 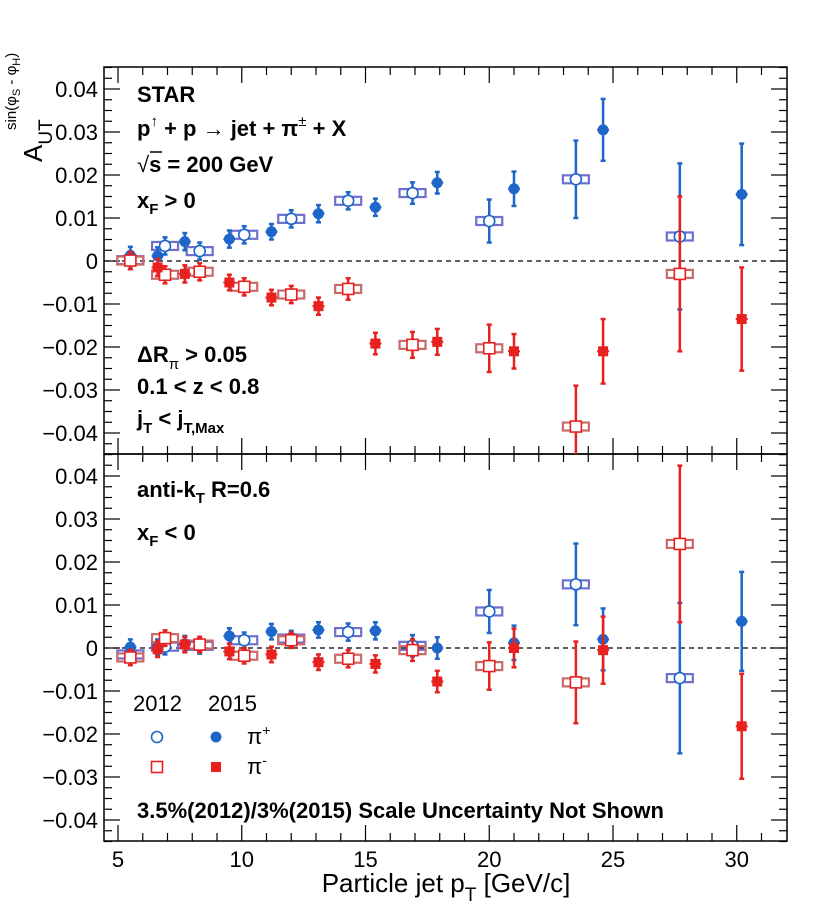 I want to click on x-tick-label: 5, so click(x=118, y=859).